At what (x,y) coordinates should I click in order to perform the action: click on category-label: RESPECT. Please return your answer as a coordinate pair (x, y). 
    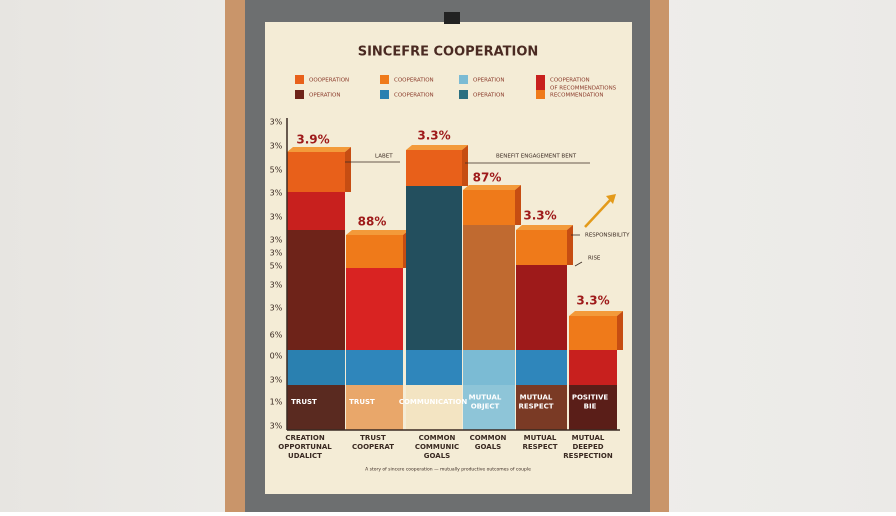
    Looking at the image, I should click on (539, 447).